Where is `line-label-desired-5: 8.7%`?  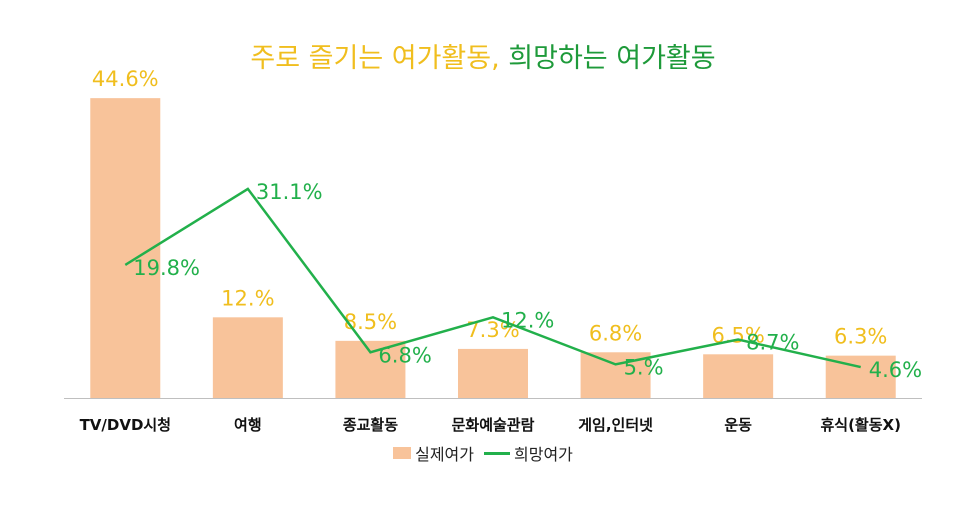 line-label-desired-5: 8.7% is located at coordinates (772, 343).